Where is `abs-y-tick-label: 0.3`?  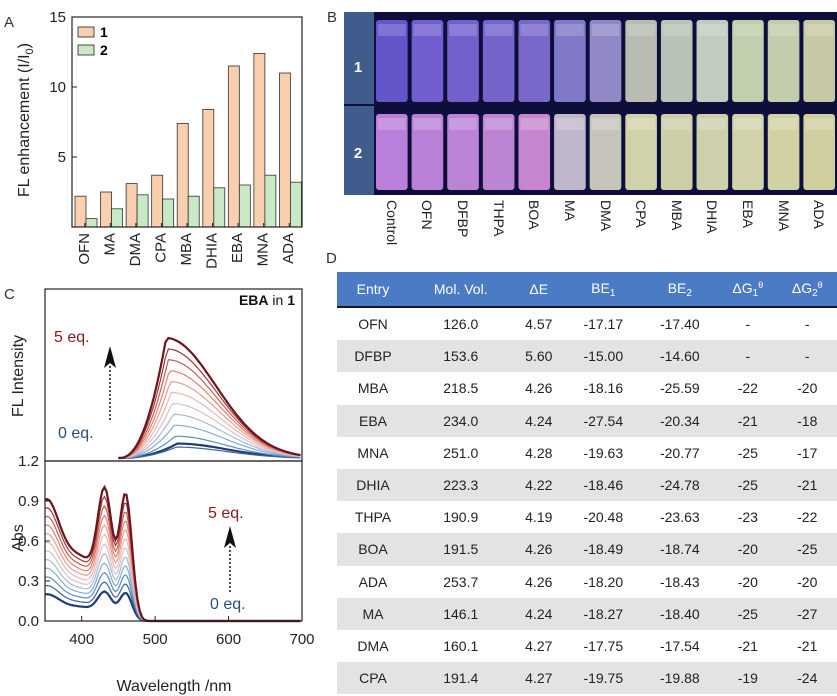 abs-y-tick-label: 0.3 is located at coordinates (28, 581).